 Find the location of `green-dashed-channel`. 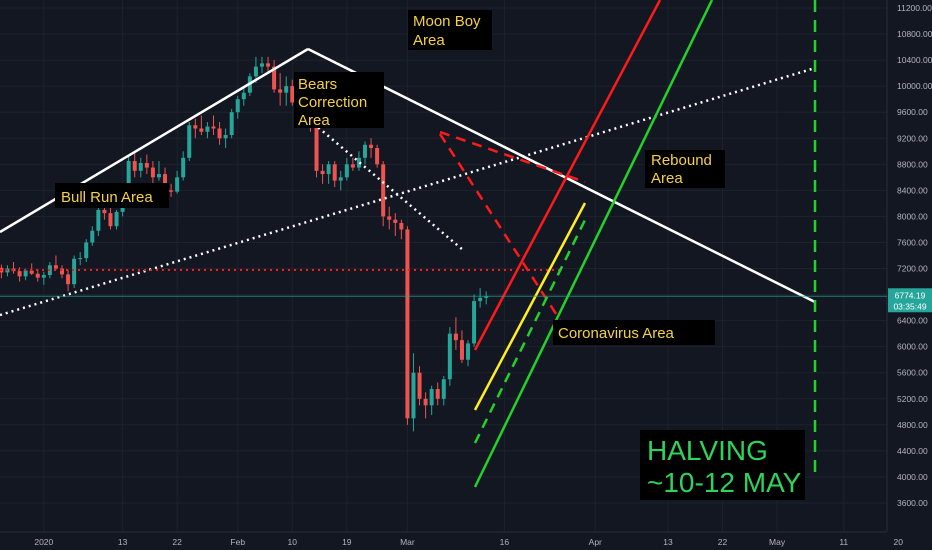

green-dashed-channel is located at coordinates (530, 331).